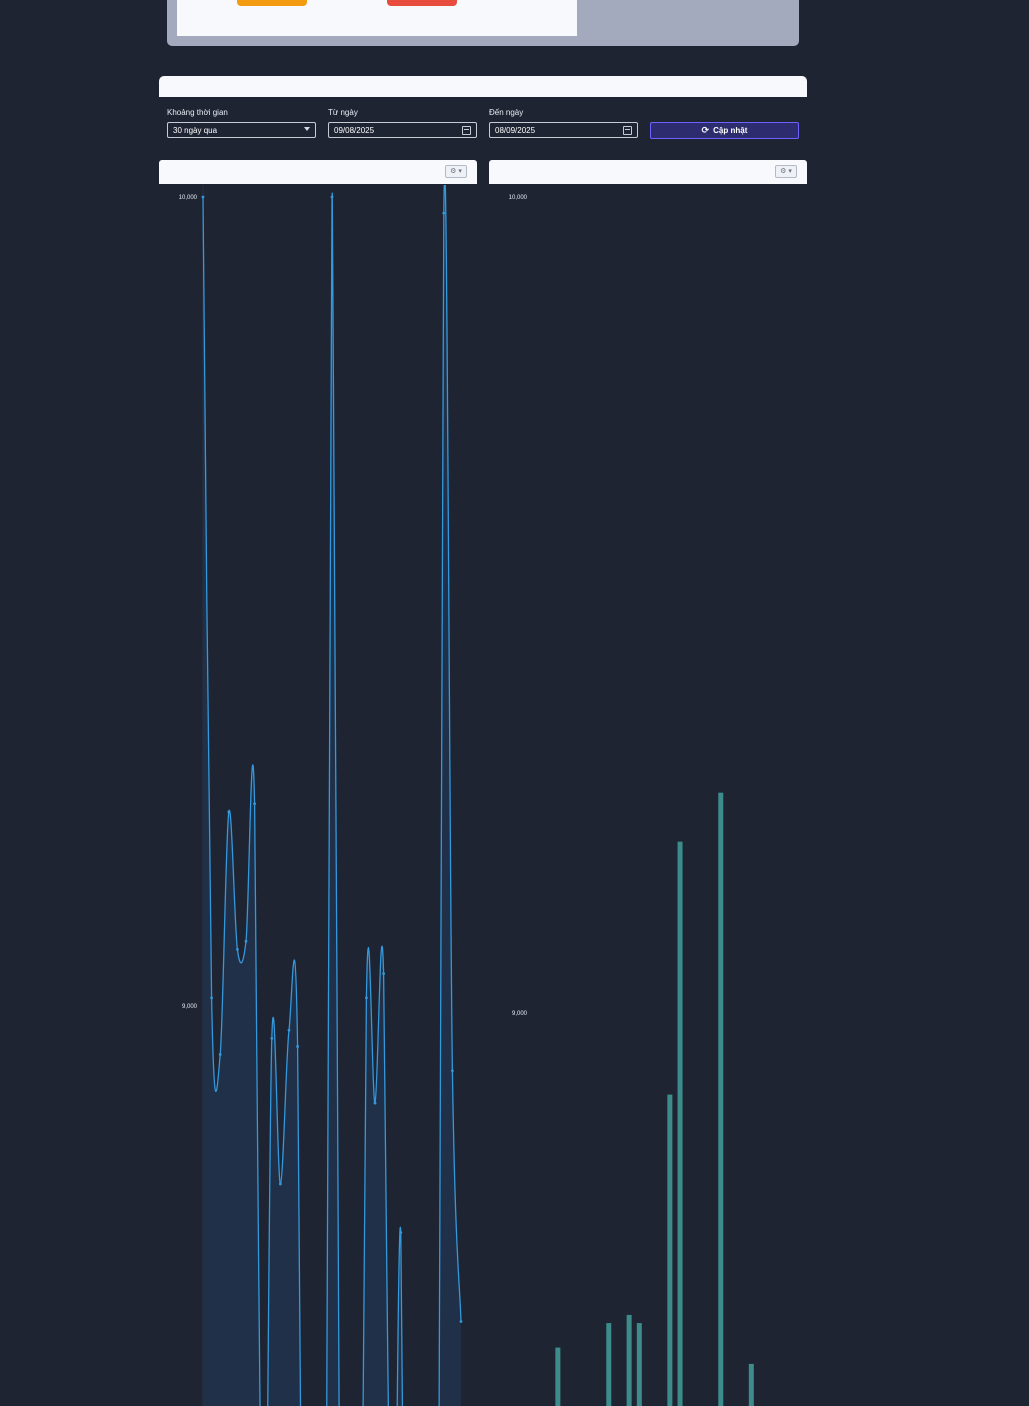 This screenshot has width=1029, height=1406. Describe the element at coordinates (648, 172) in the screenshot. I see `bar-chart-header: ⚙ ▾` at that location.